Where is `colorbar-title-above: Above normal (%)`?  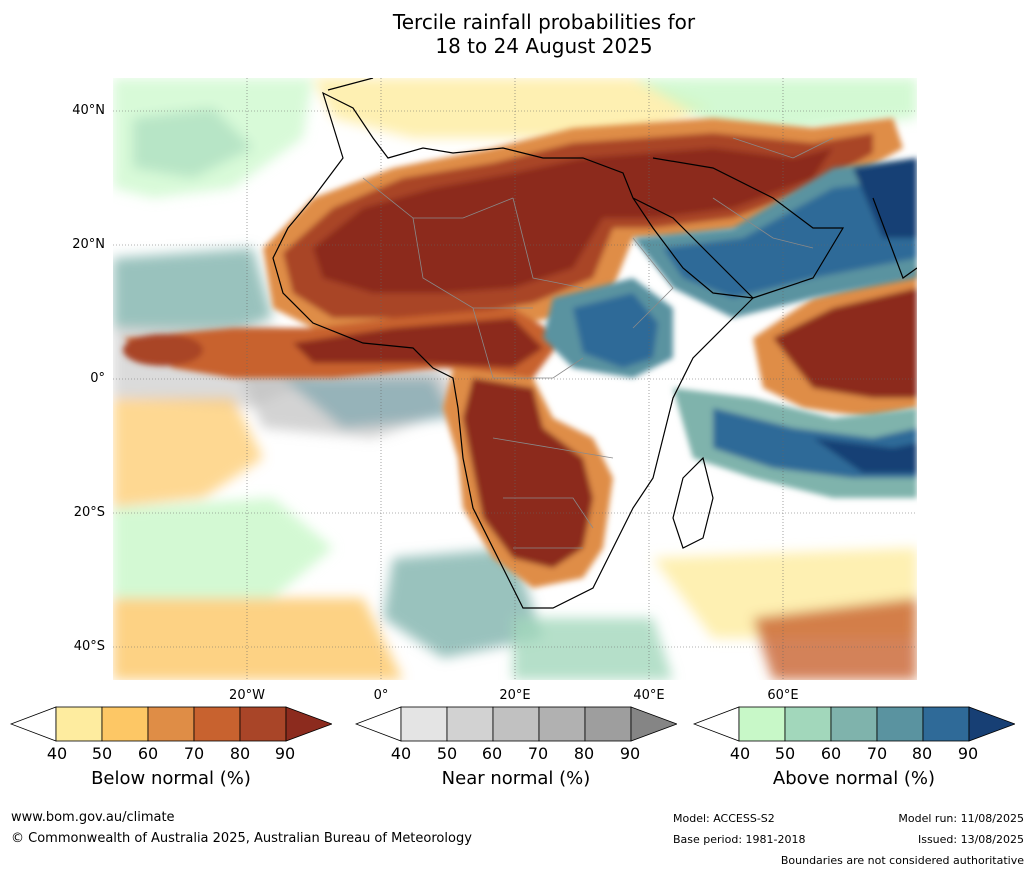
colorbar-title-above: Above normal (%) is located at coordinates (854, 778).